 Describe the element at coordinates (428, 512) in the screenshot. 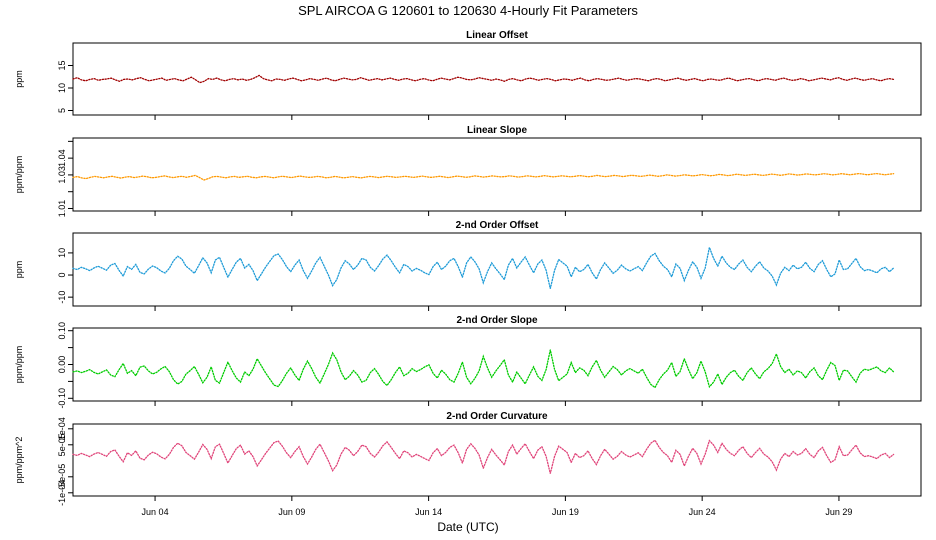

I see `x-tick-label: Jun 14` at that location.